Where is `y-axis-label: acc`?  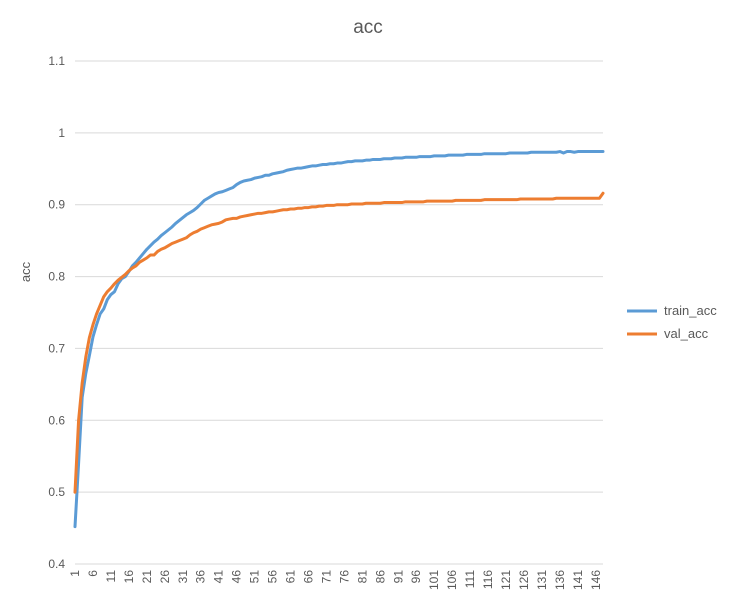
y-axis-label: acc is located at coordinates (25, 271).